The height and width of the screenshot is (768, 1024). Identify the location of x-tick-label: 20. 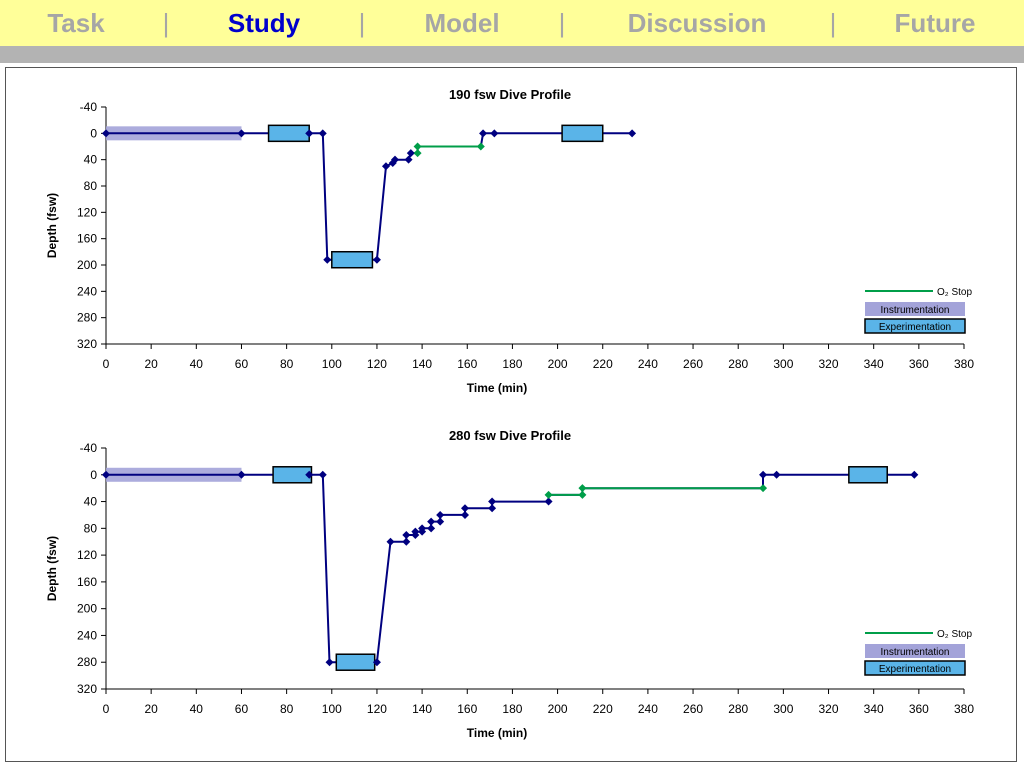
(151, 709).